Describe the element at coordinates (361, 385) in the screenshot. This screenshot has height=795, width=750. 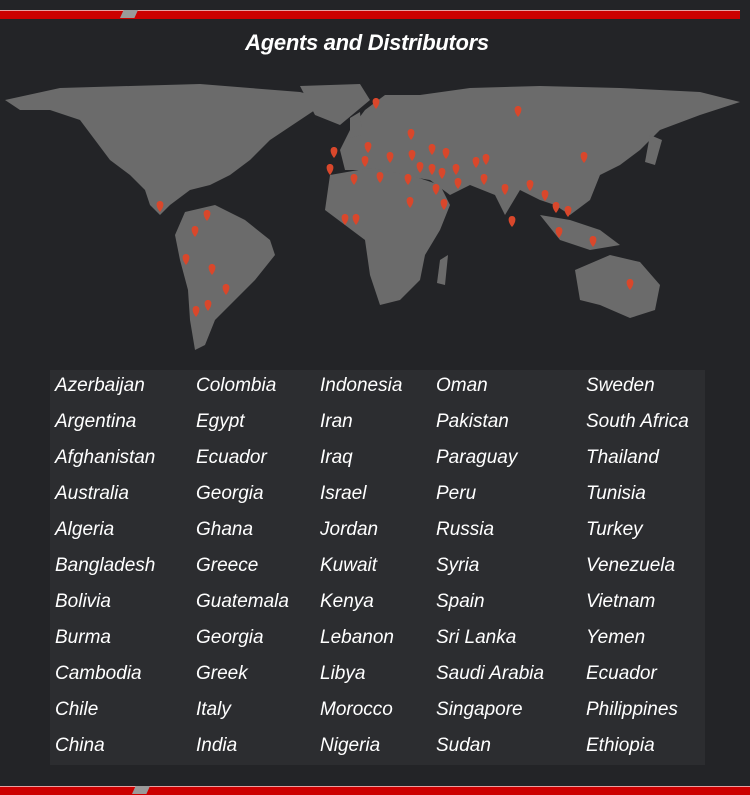
I see `country-item: Indonesia` at that location.